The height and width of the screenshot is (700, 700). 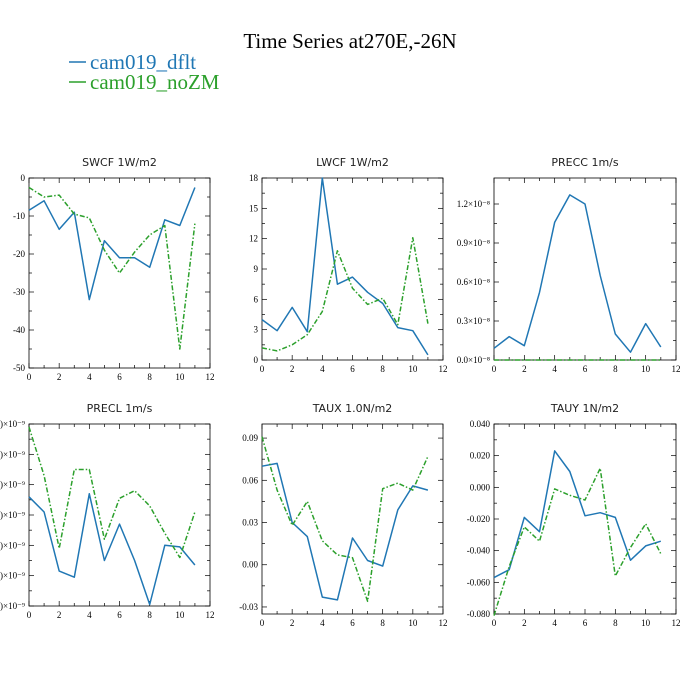 What do you see at coordinates (480, 424) in the screenshot?
I see `y-tick-label: 0.040` at bounding box center [480, 424].